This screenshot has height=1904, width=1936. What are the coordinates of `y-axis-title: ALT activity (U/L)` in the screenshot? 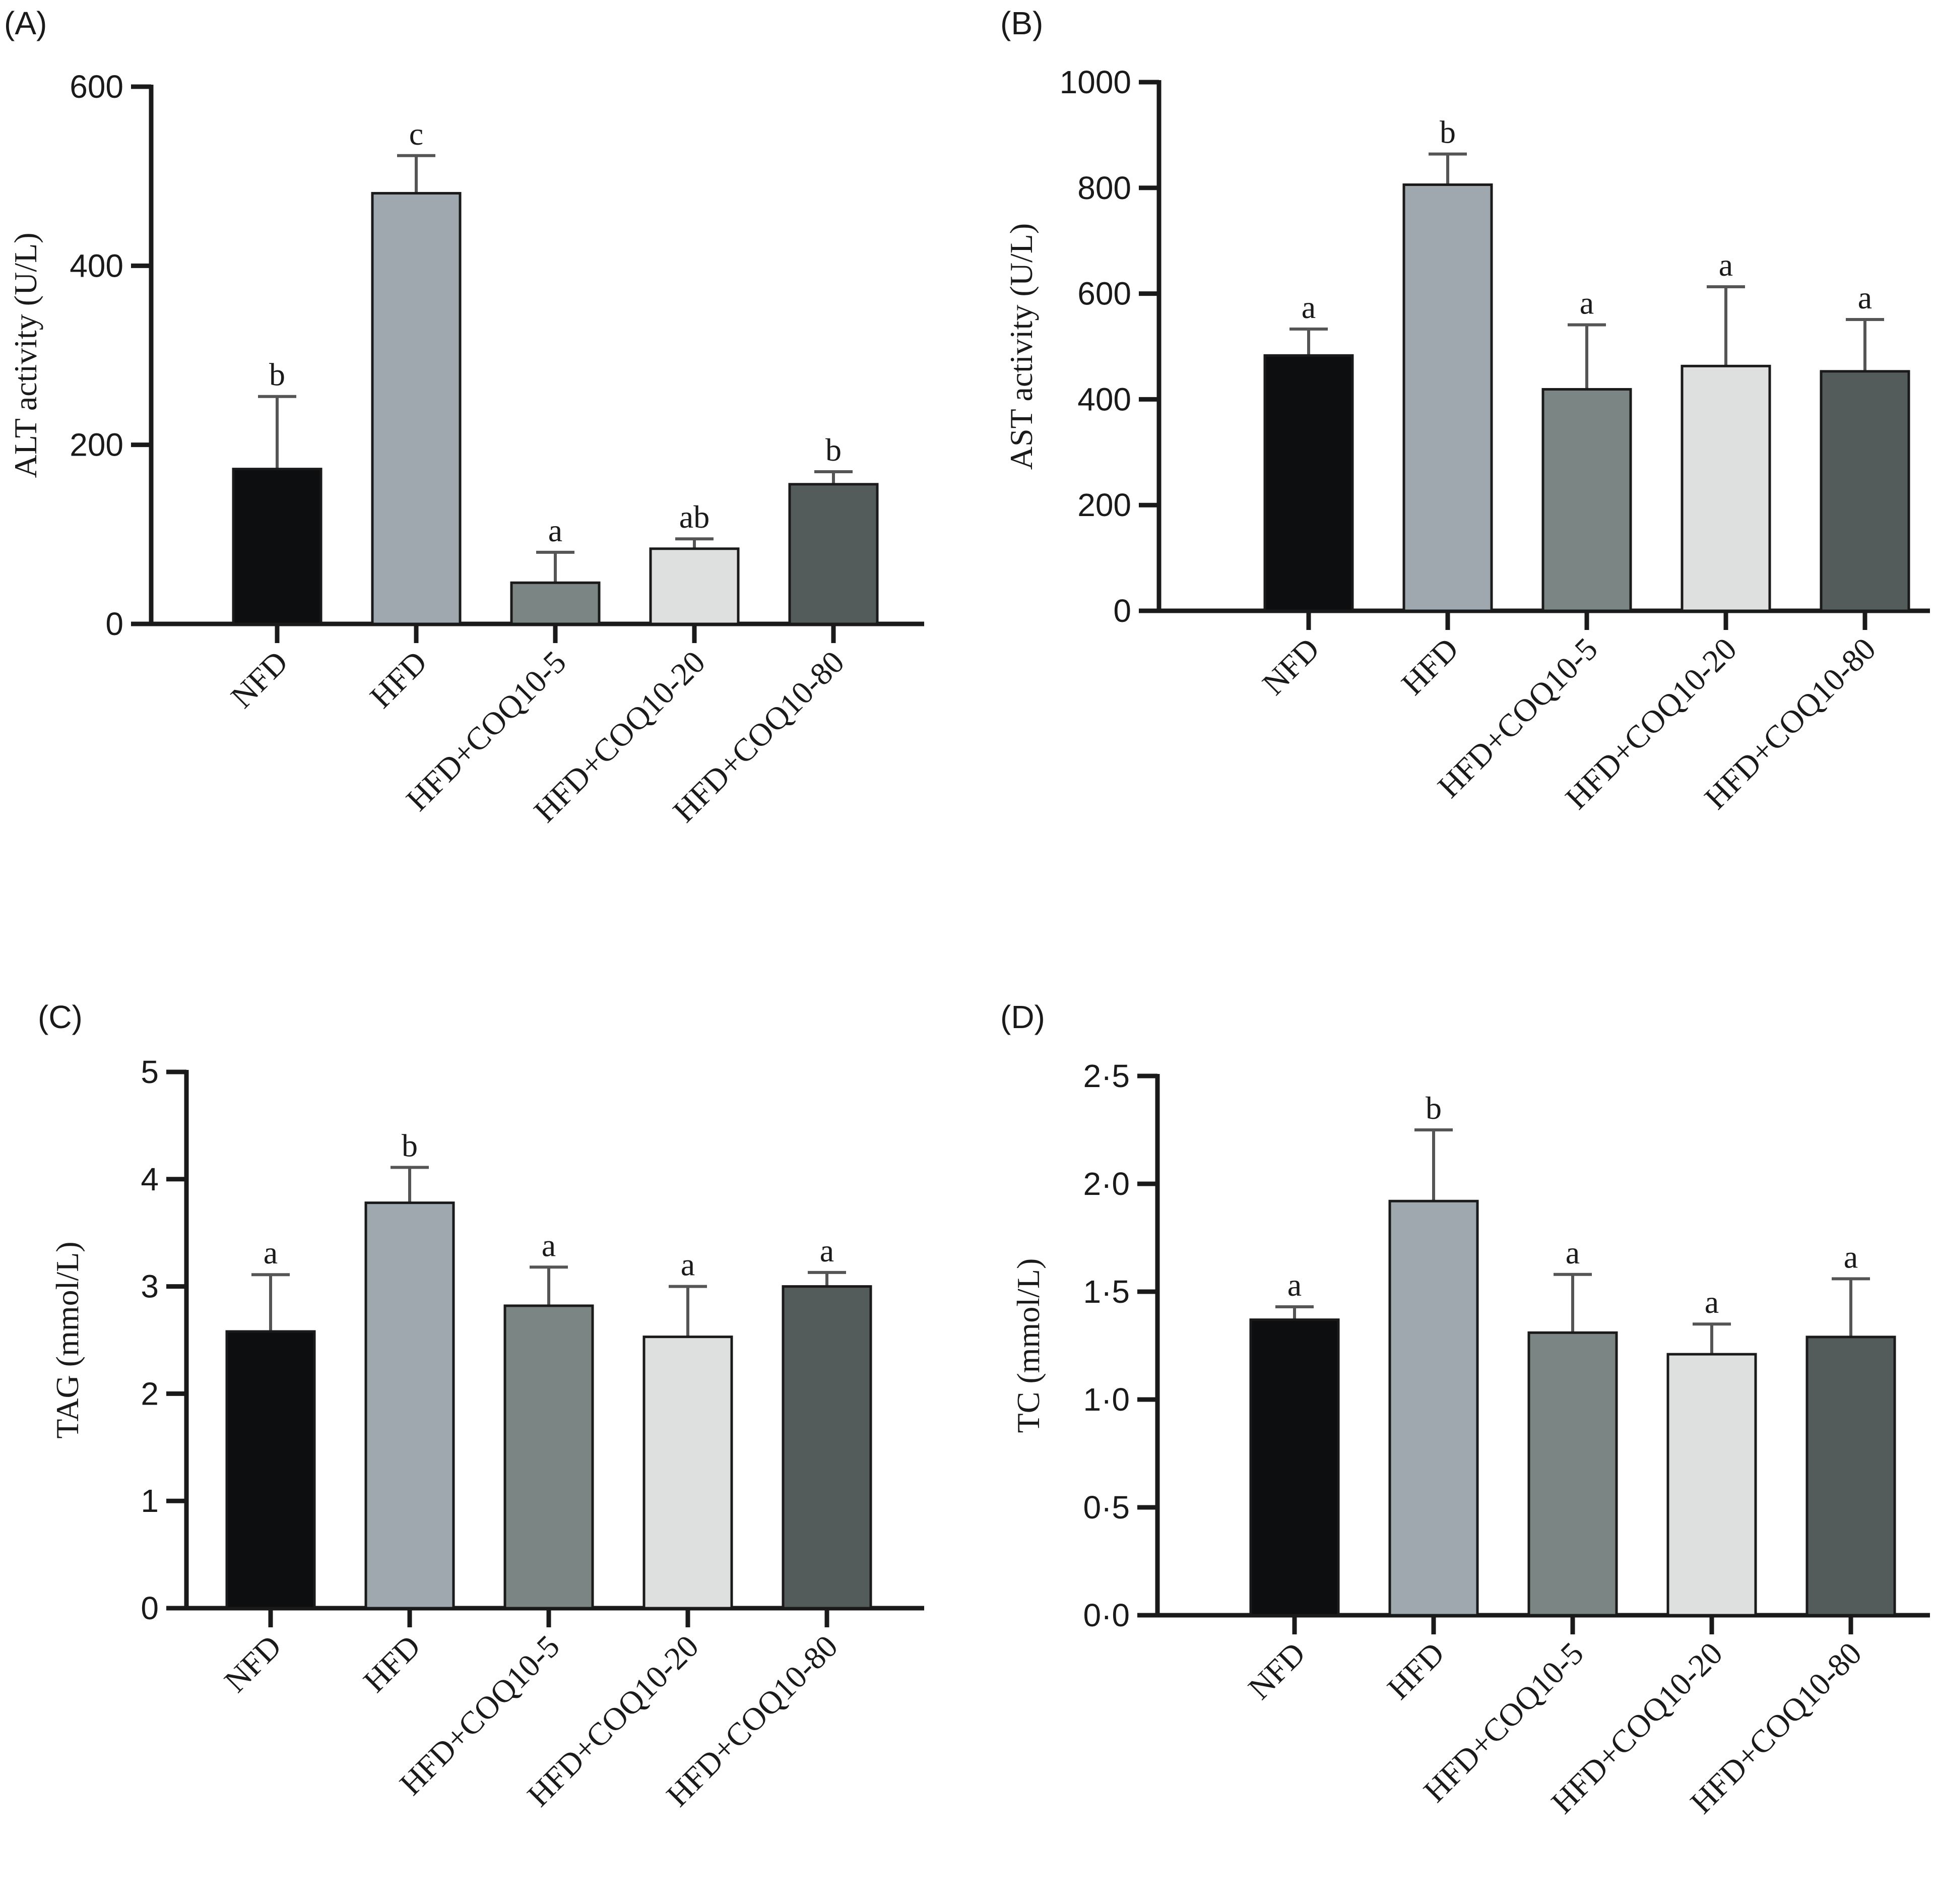 It's located at (25, 355).